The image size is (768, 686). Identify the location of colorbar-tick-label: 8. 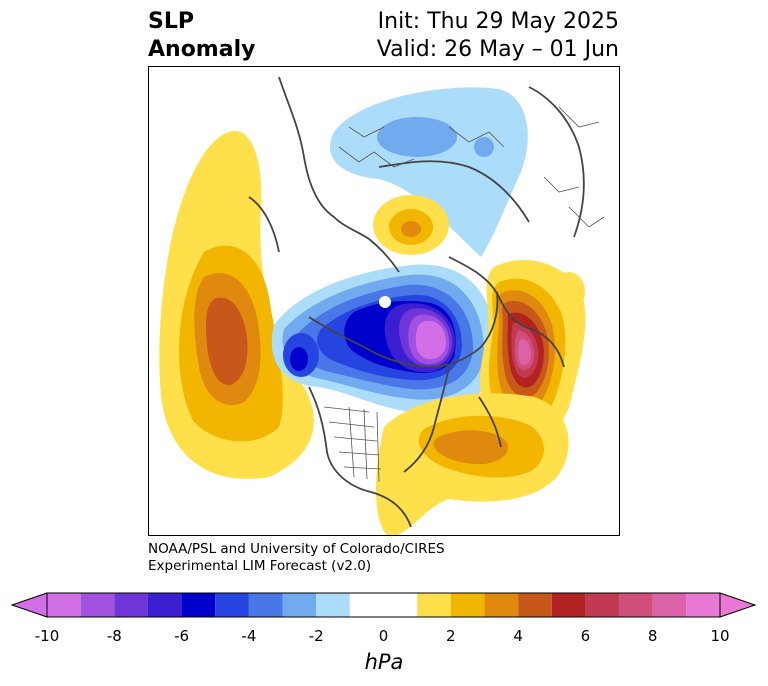
(652, 636).